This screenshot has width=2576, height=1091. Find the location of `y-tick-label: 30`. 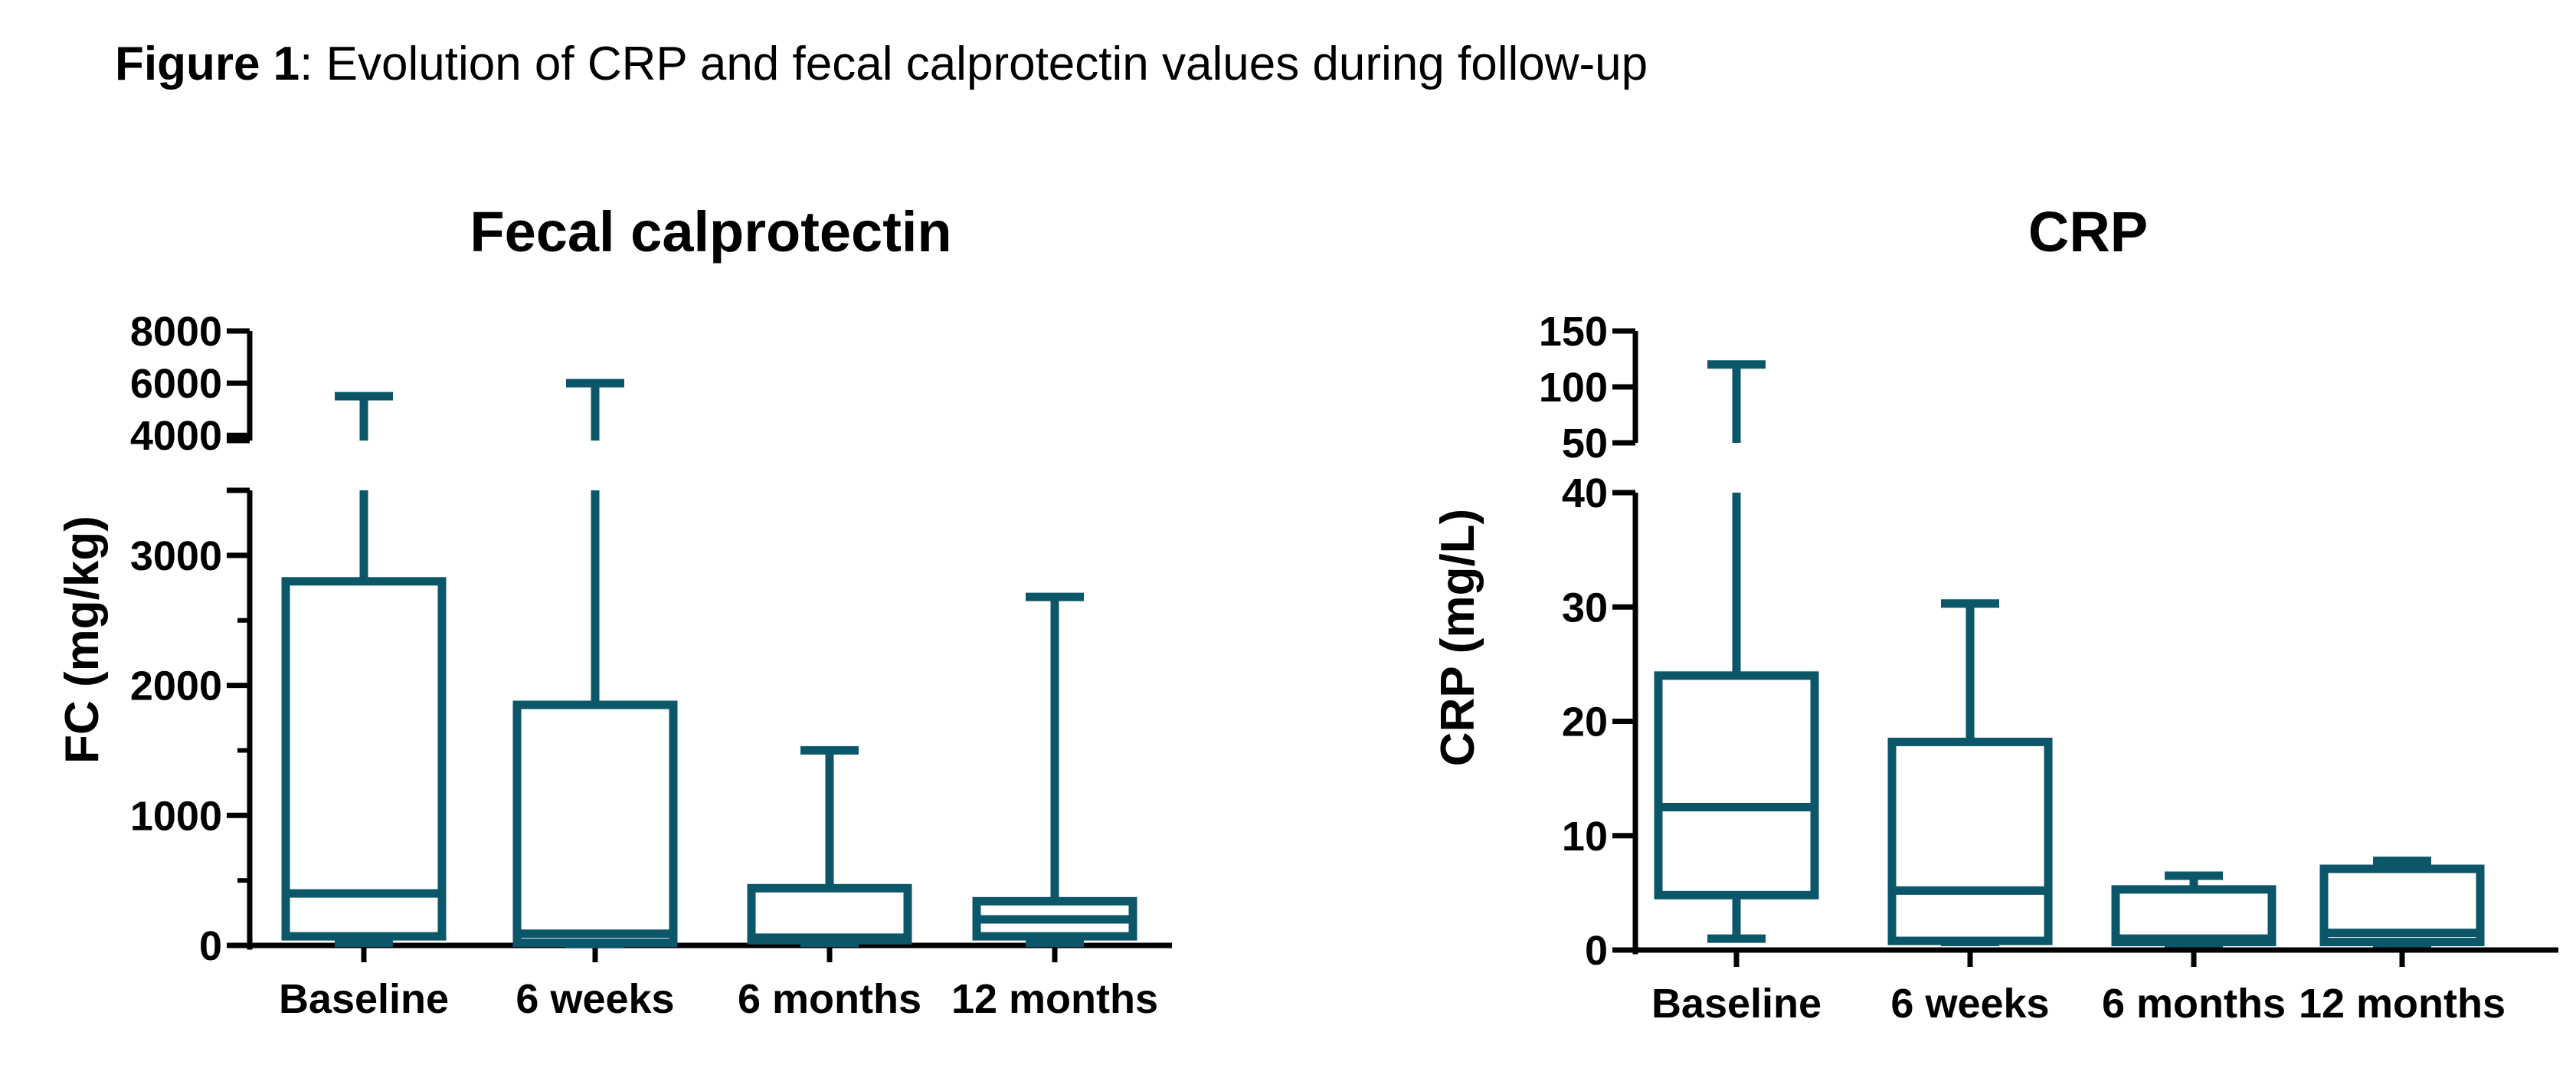

y-tick-label: 30 is located at coordinates (1585, 608).